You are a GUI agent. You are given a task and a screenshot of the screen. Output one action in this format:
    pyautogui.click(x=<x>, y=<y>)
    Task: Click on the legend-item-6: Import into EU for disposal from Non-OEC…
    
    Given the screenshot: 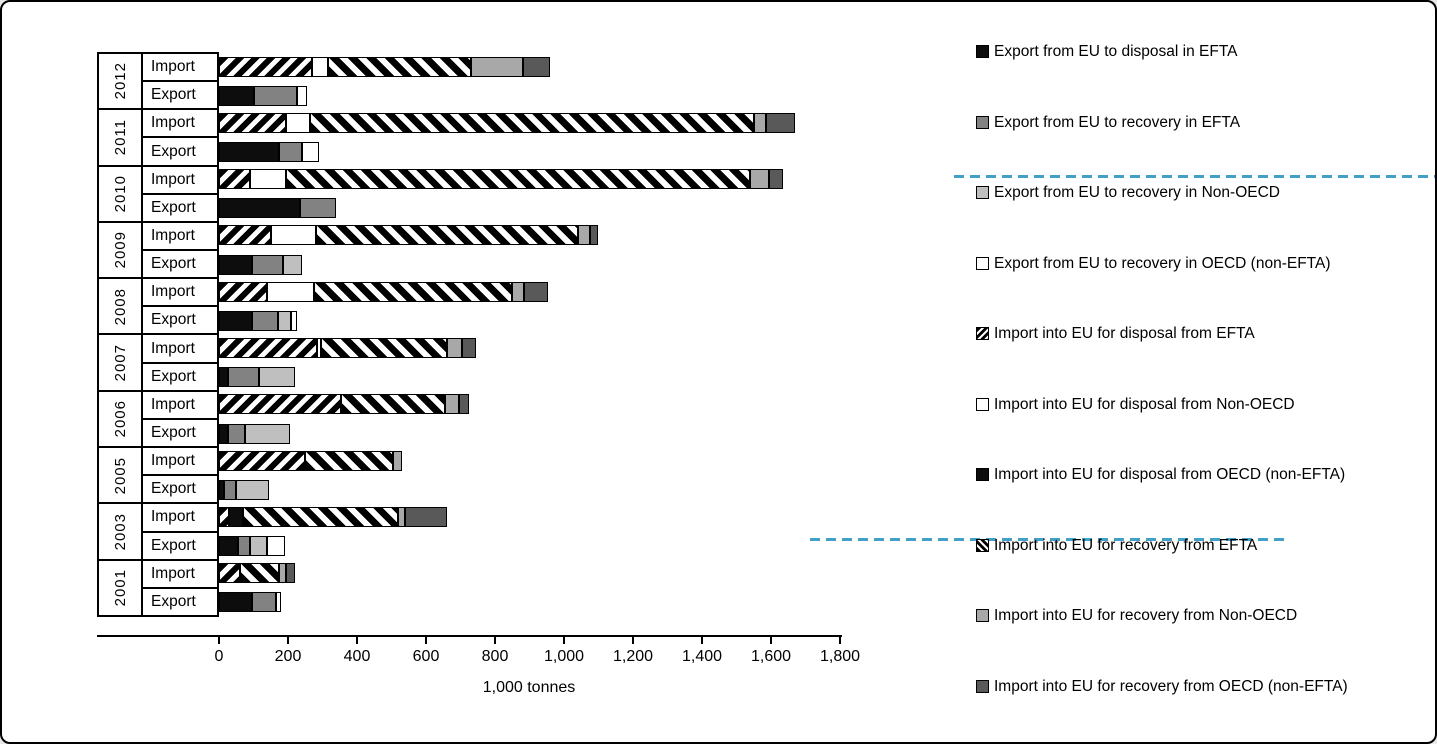 What is the action you would take?
    pyautogui.click(x=1203, y=430)
    